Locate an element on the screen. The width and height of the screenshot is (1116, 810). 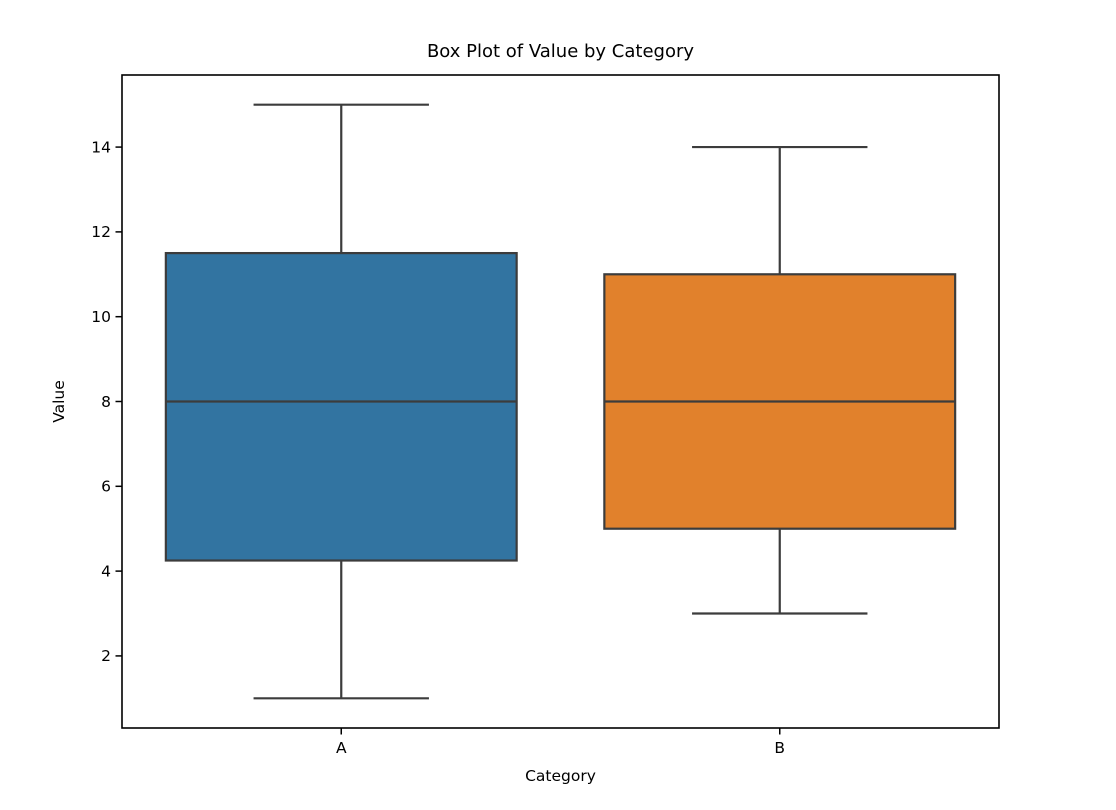
y-tick-label-6: 6 is located at coordinates (106, 487).